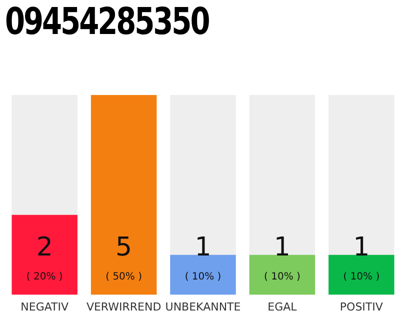 The width and height of the screenshot is (410, 320). Describe the element at coordinates (107, 21) in the screenshot. I see `chart-title: 09454285350` at that location.